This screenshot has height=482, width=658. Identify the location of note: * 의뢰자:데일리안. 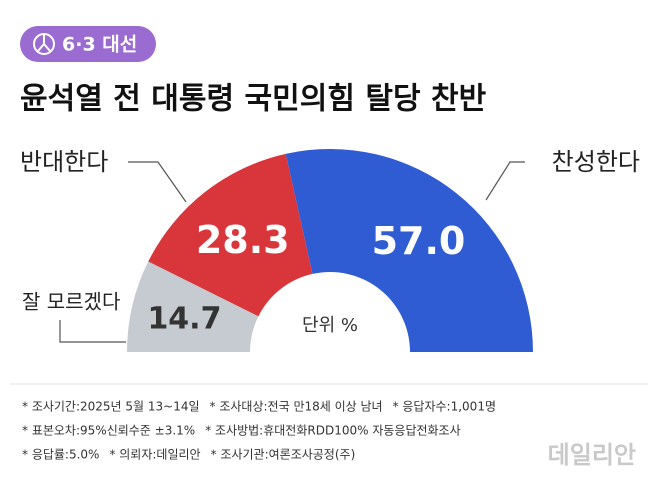
(154, 455).